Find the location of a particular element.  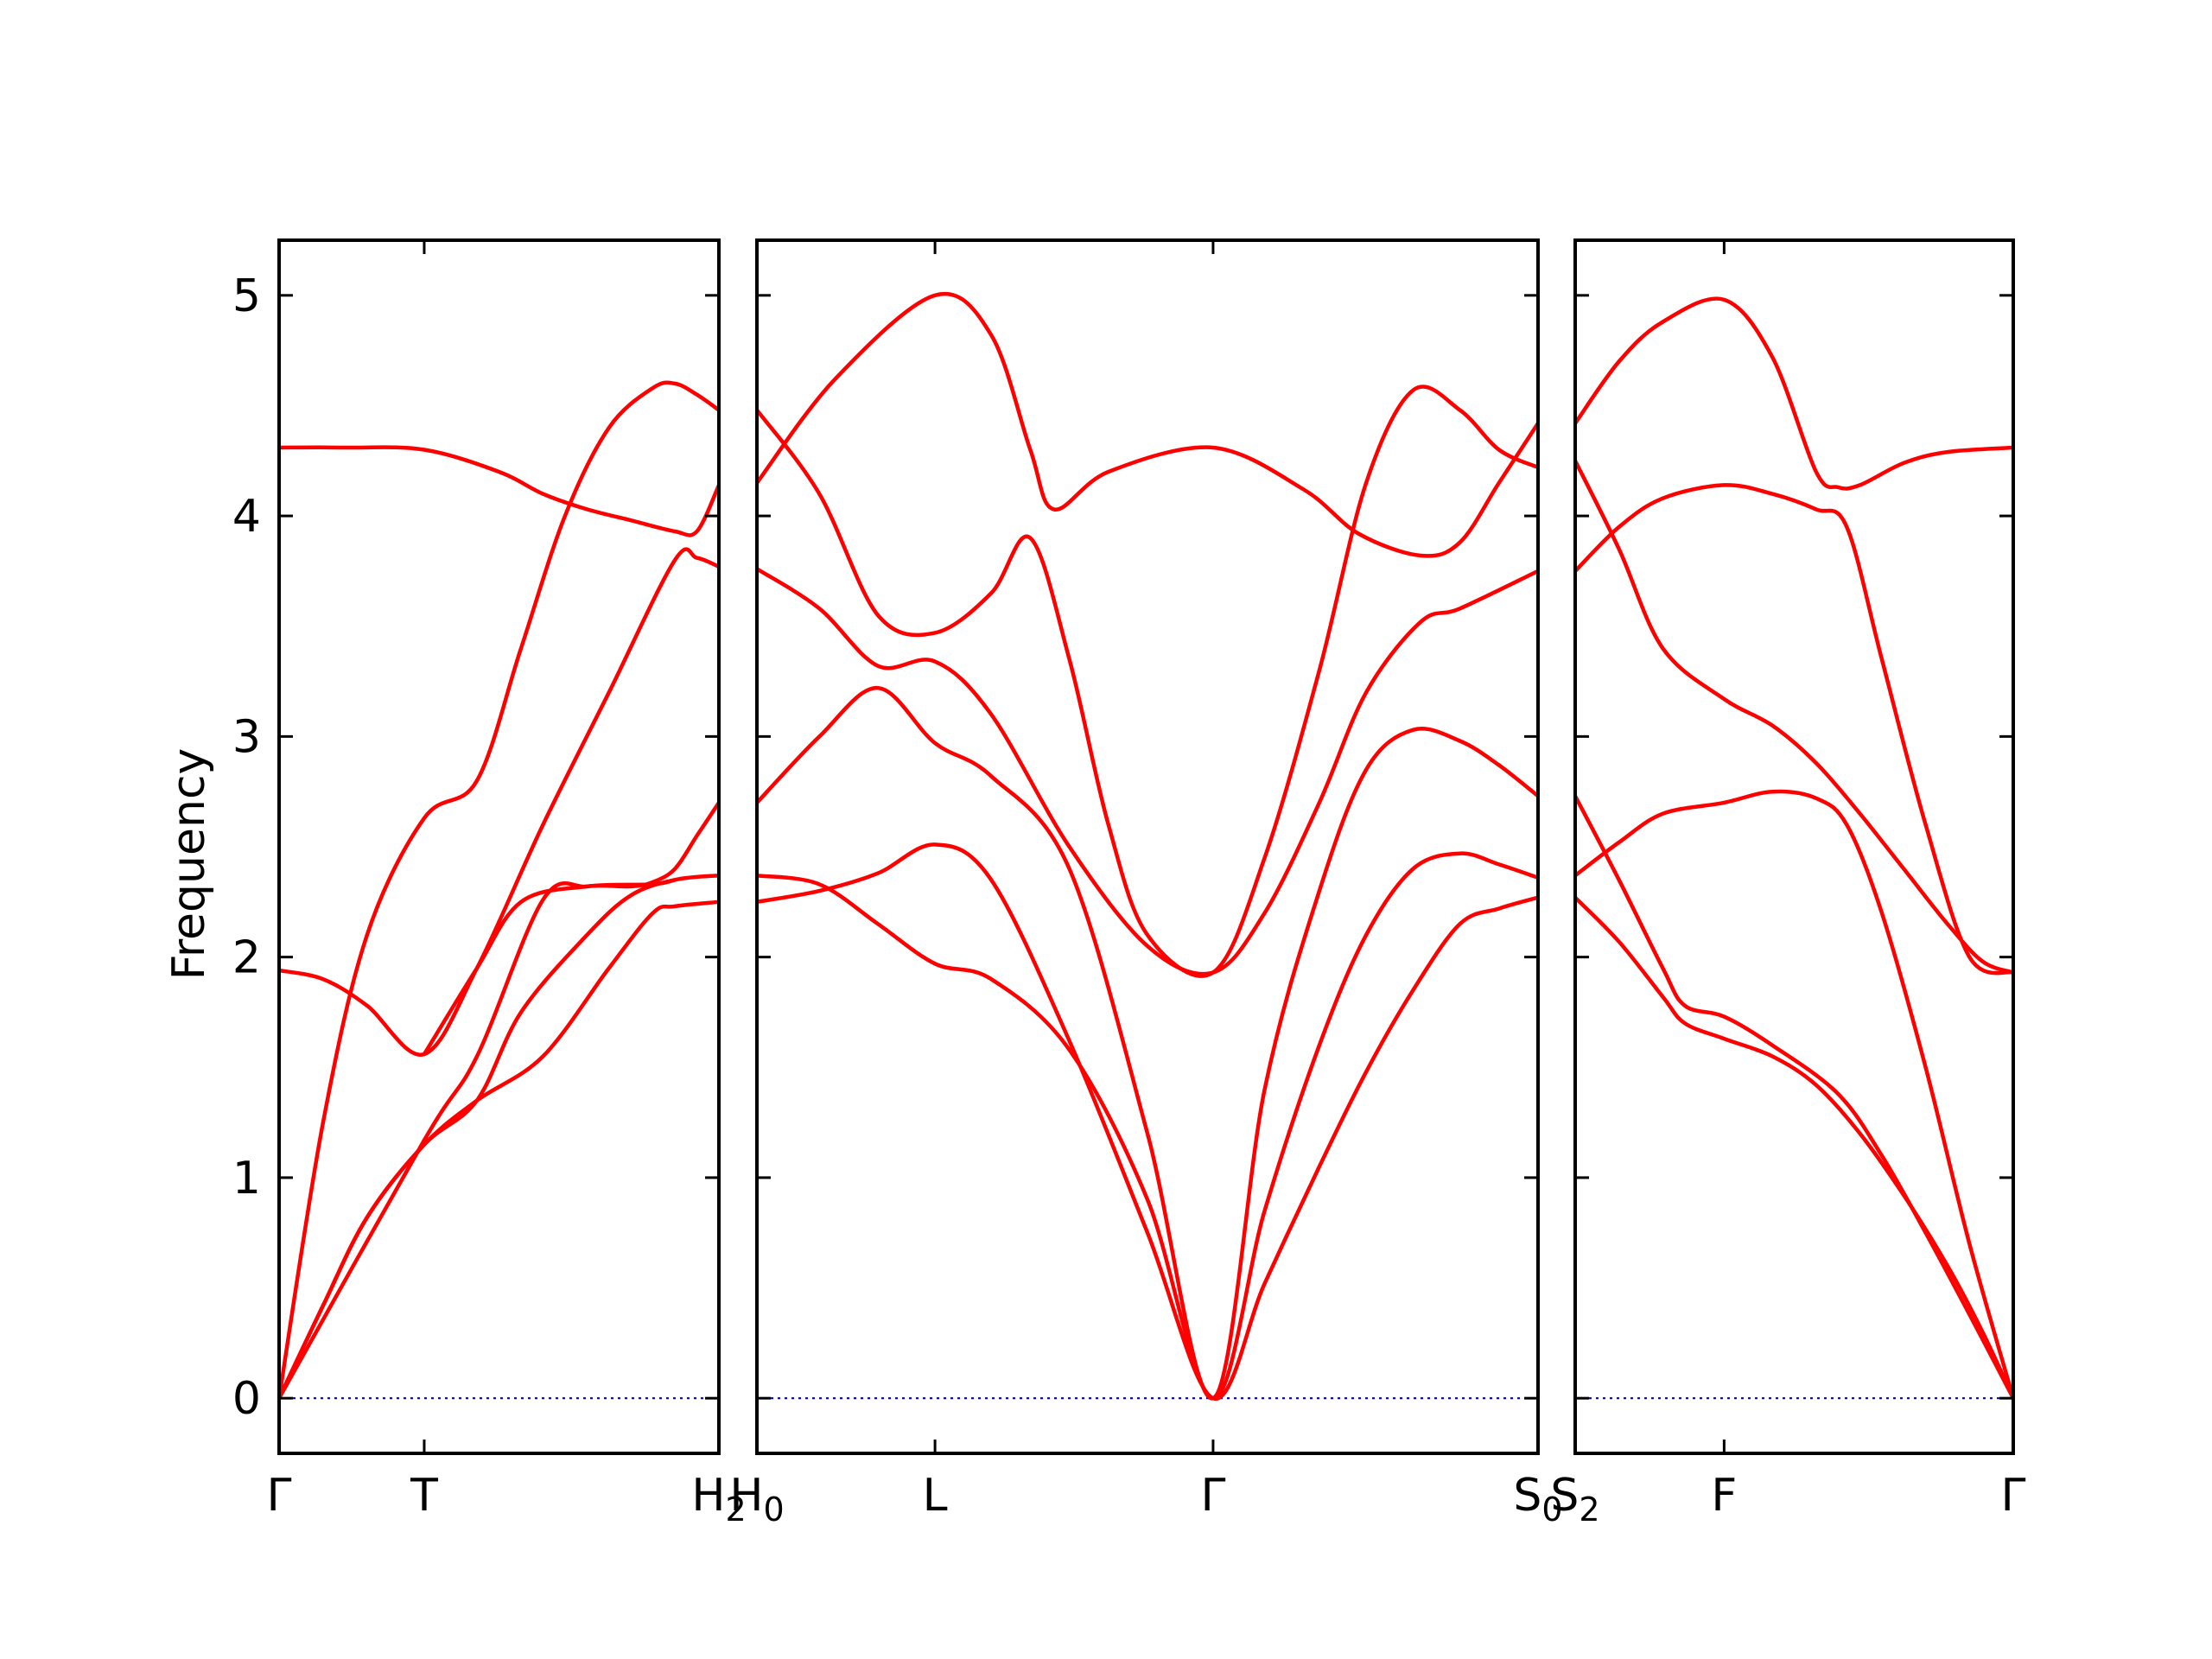

y-tick-label: 3 is located at coordinates (246, 737).